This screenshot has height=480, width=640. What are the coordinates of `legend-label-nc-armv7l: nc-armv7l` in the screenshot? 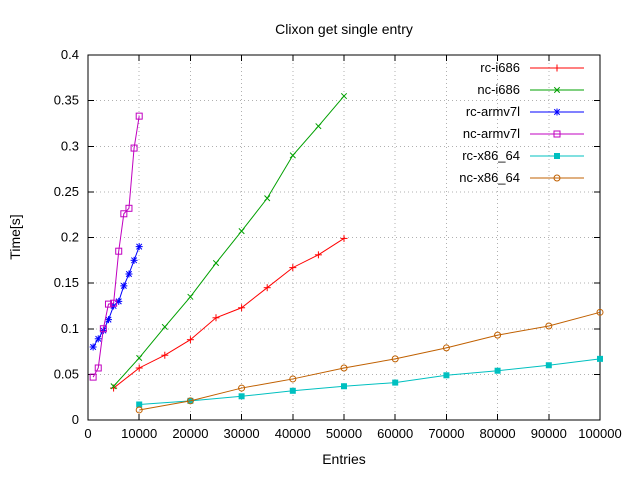 It's located at (491, 133).